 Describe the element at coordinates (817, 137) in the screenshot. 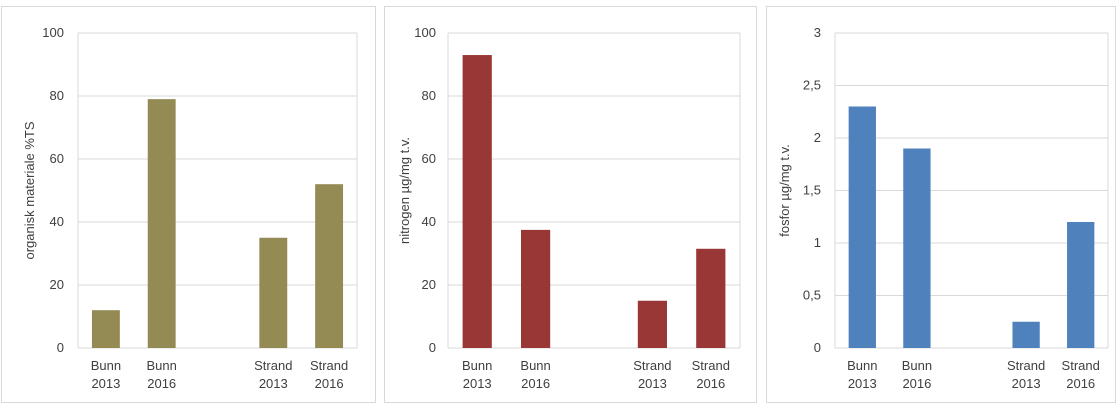

I see `y-tick-label: 2` at that location.